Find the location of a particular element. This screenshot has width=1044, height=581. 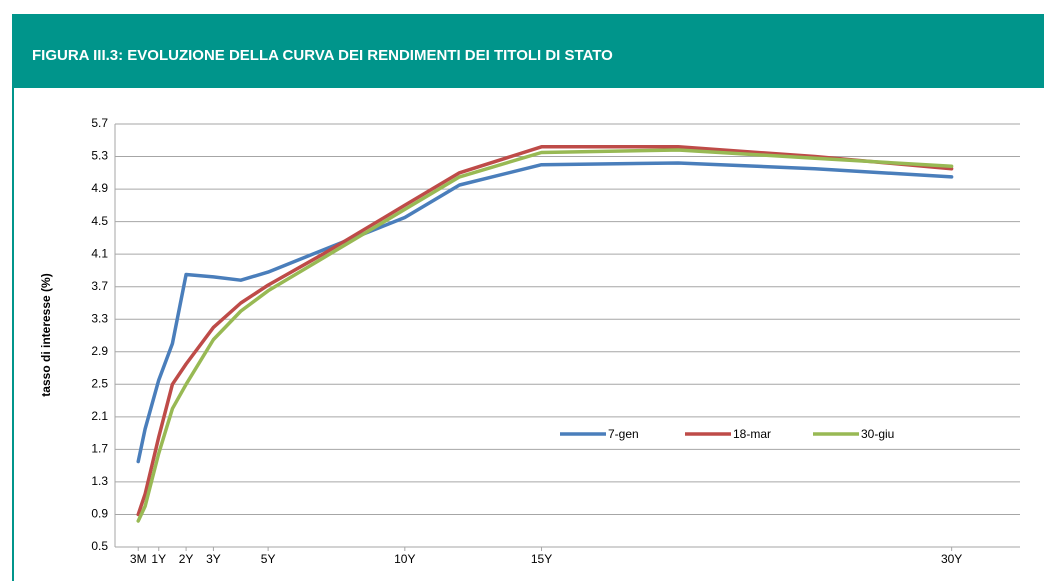

y-tick-label: 2.5 is located at coordinates (99, 383).